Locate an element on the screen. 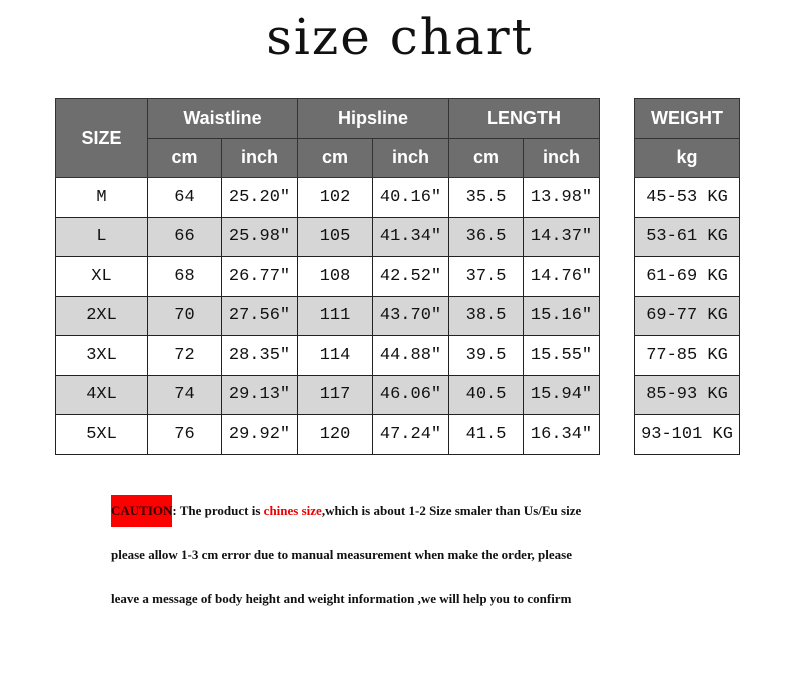  value-cell: 105 is located at coordinates (335, 236).